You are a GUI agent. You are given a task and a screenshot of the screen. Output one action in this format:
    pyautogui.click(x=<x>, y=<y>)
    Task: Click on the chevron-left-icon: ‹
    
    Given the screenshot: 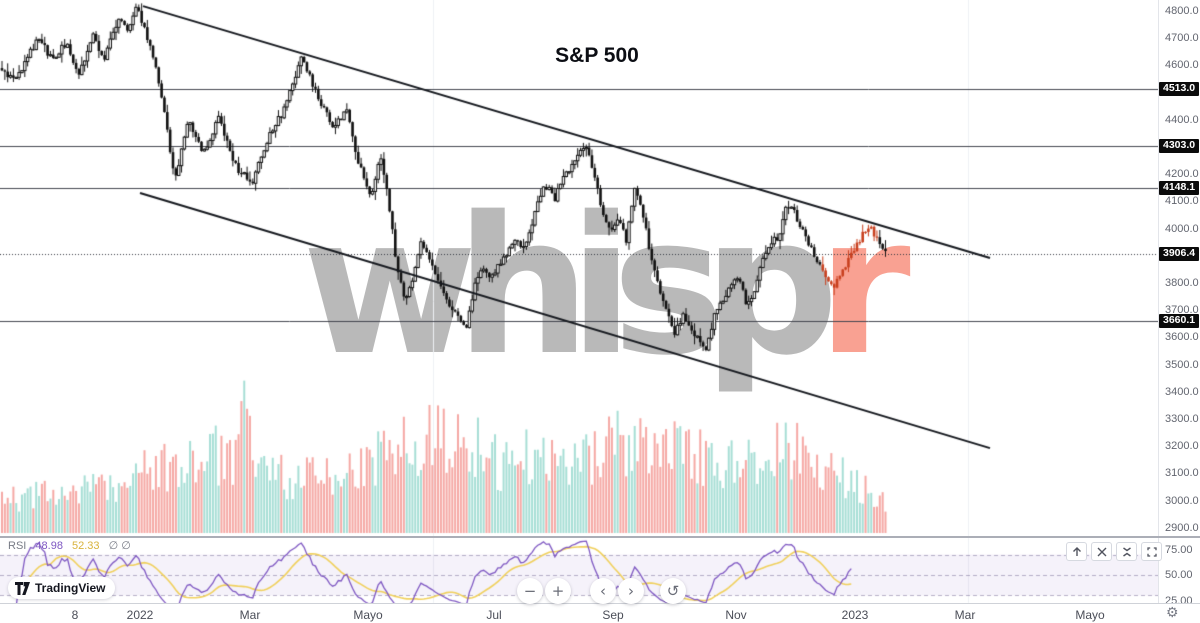 What is the action you would take?
    pyautogui.click(x=603, y=591)
    